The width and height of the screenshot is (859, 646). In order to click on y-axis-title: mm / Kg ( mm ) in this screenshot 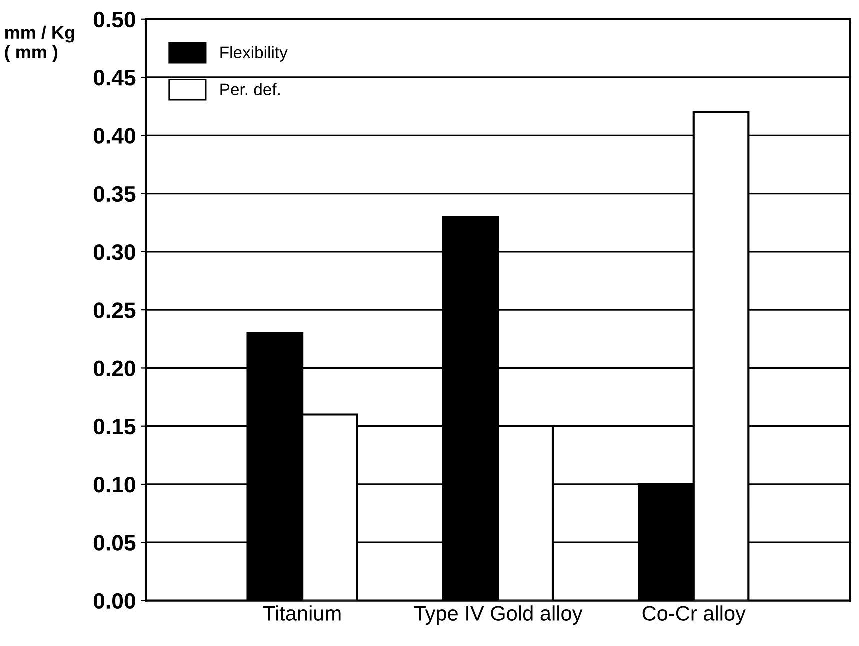, I will do `click(39, 44)`.